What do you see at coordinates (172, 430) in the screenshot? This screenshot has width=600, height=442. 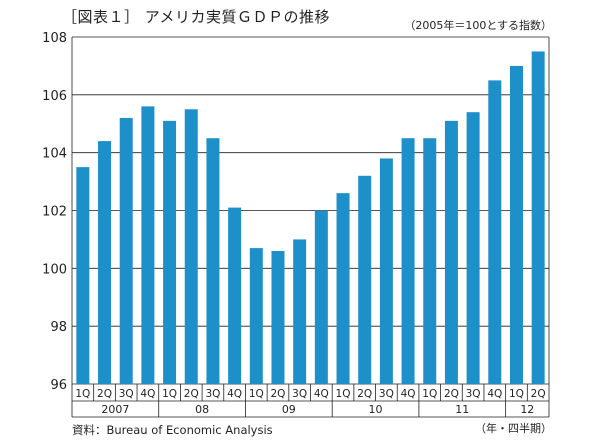 I see `source-note: 資料：Bureau of Economic Analysis` at bounding box center [172, 430].